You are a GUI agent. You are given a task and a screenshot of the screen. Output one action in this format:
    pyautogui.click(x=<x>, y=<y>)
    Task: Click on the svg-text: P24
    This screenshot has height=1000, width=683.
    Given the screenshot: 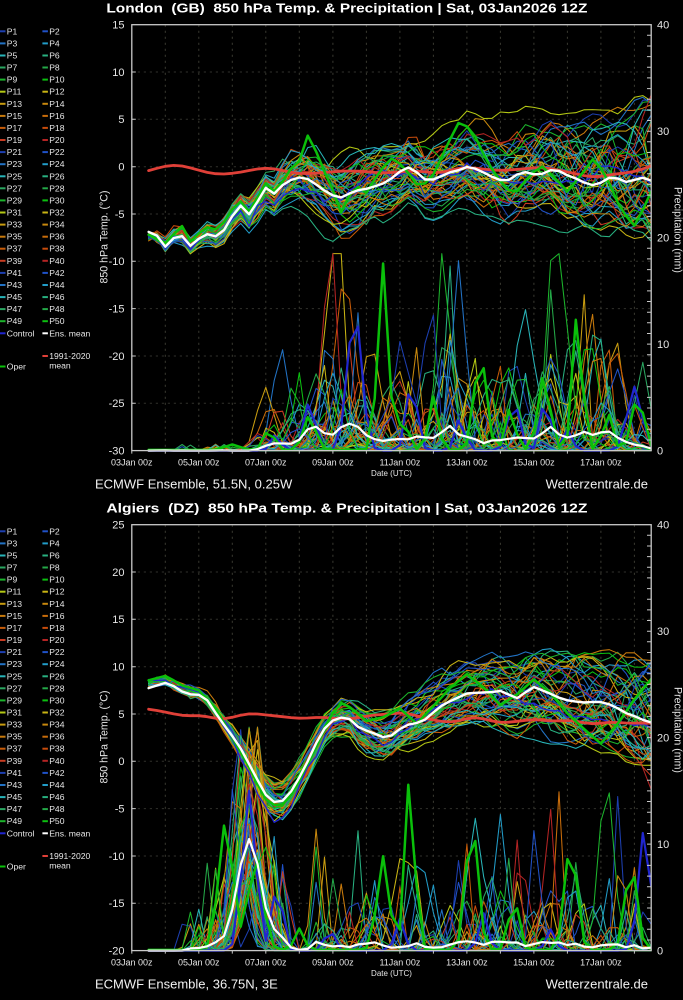 What is the action you would take?
    pyautogui.click(x=57, y=664)
    